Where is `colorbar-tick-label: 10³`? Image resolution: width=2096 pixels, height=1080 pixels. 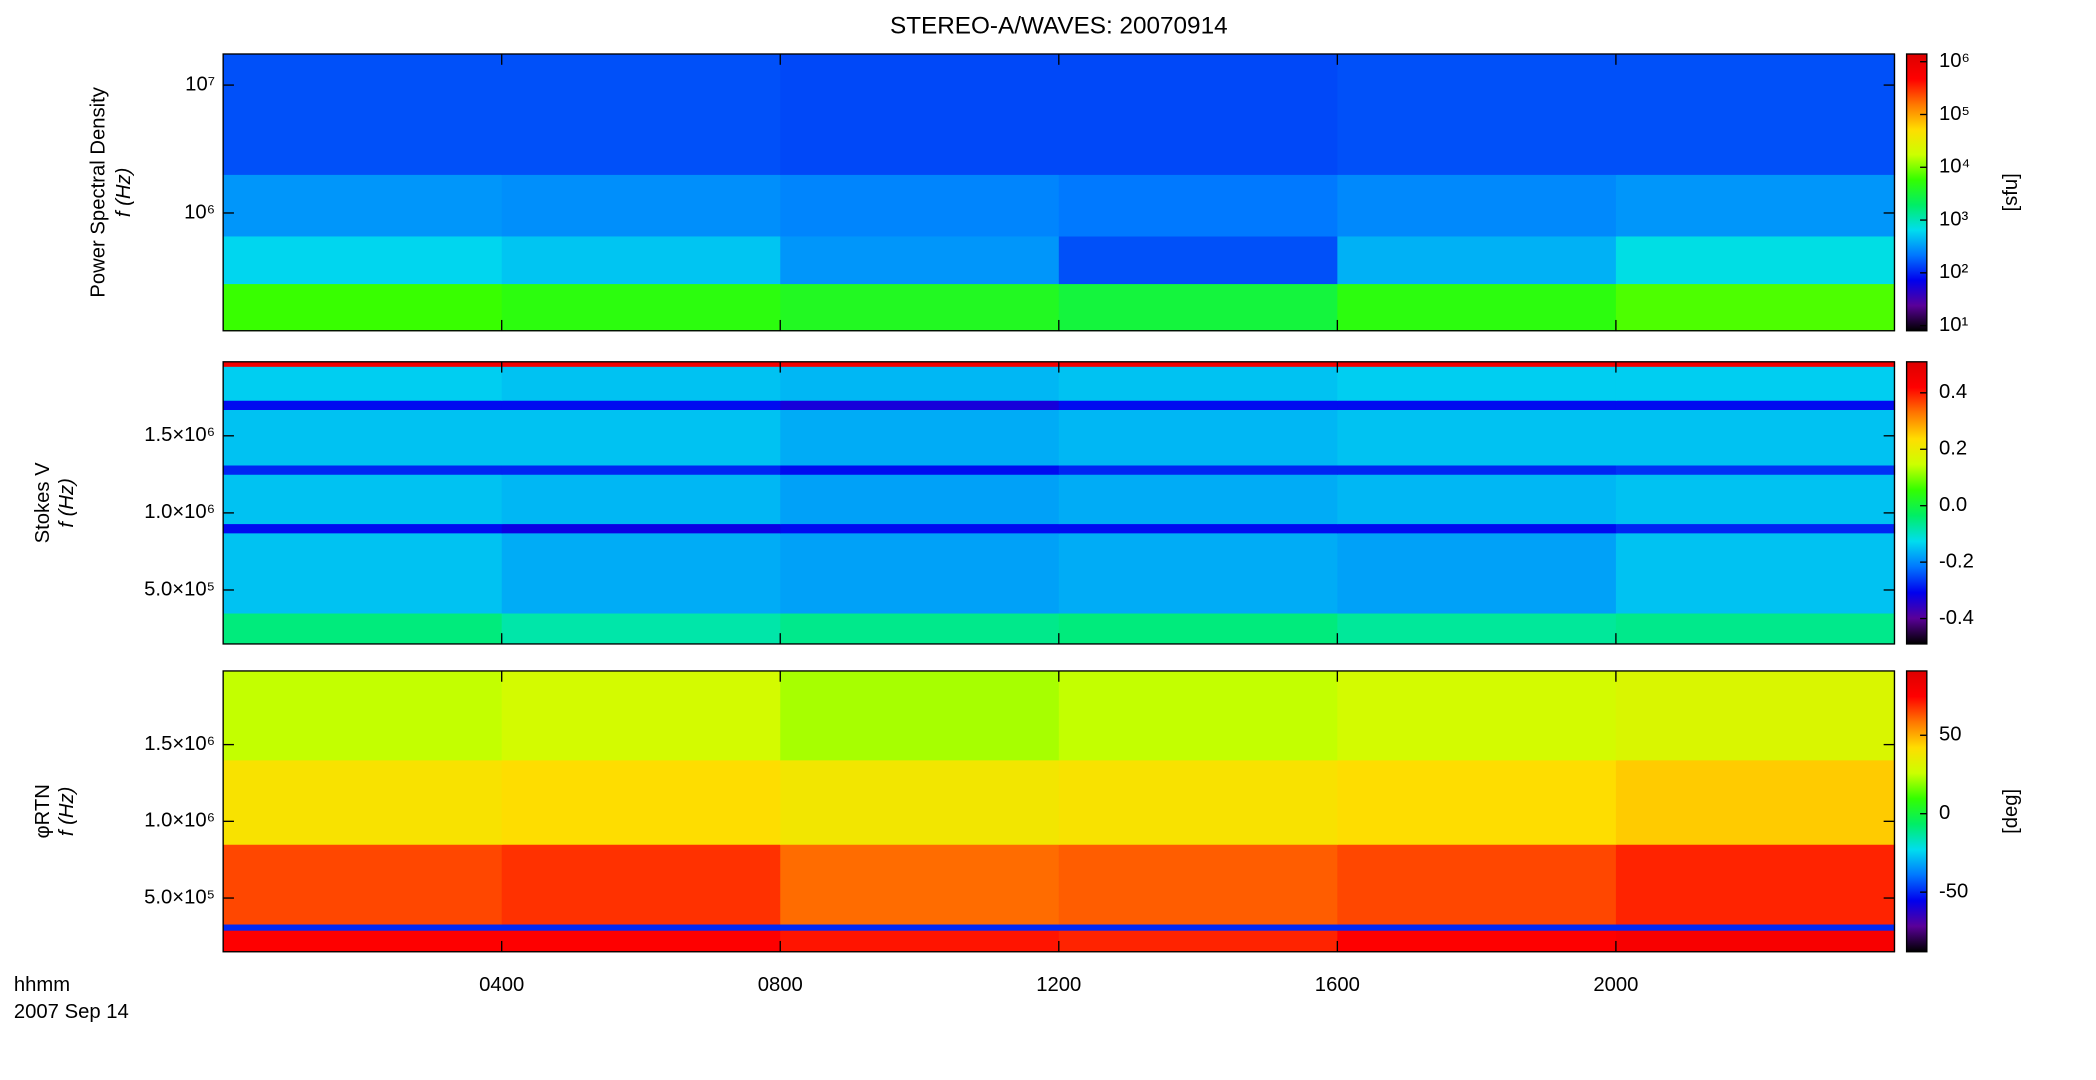
colorbar-tick-label: 10³ is located at coordinates (1954, 219).